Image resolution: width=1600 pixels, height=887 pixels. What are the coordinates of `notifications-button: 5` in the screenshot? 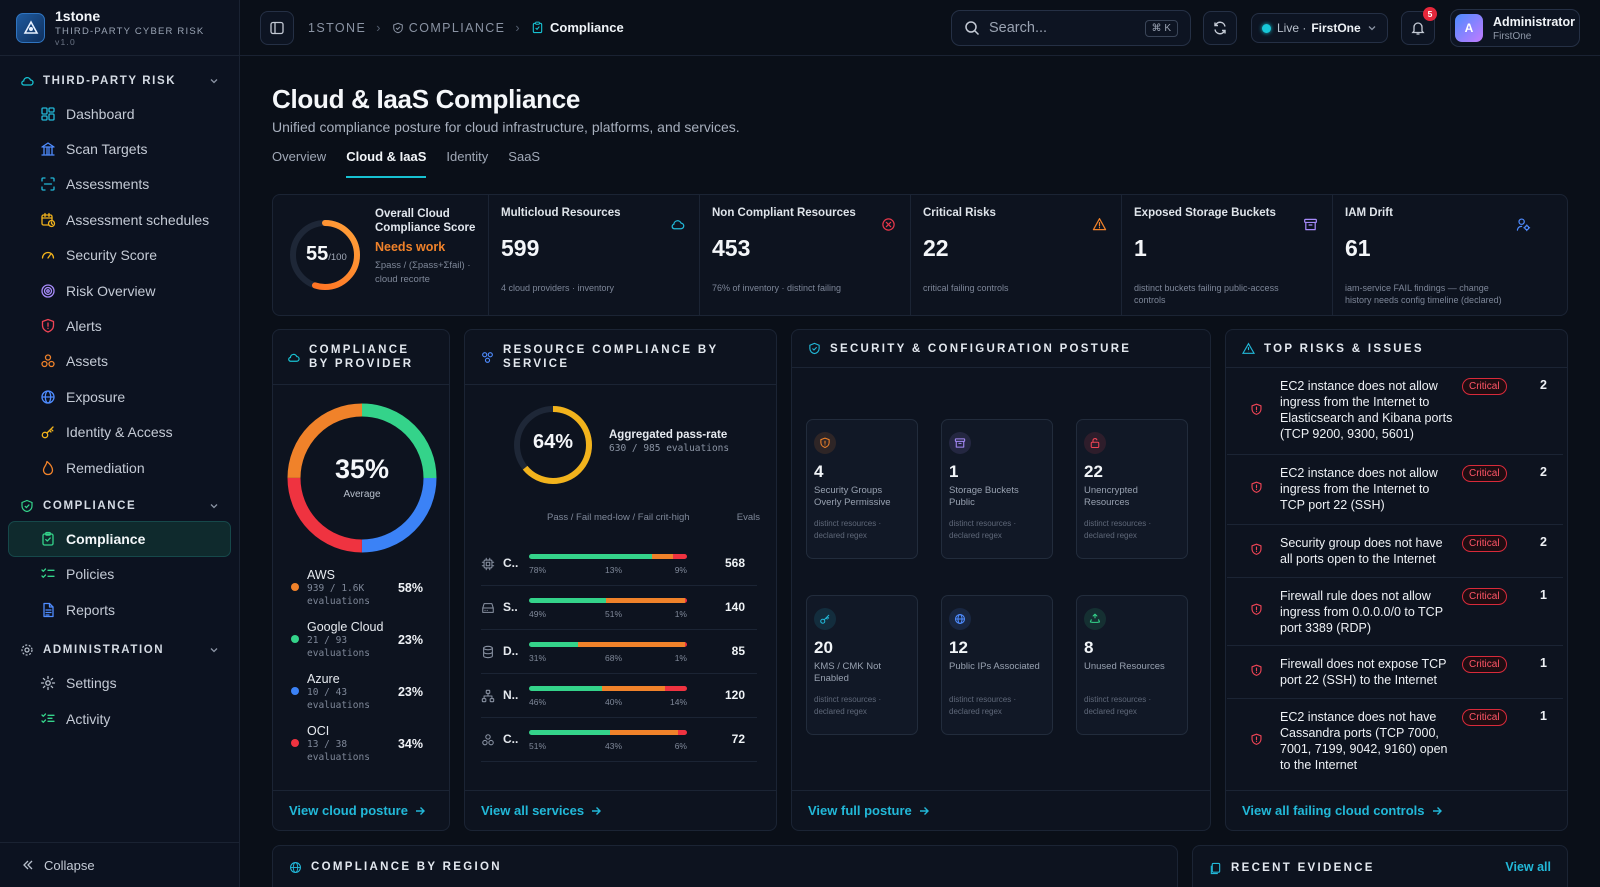 It's located at (1419, 26).